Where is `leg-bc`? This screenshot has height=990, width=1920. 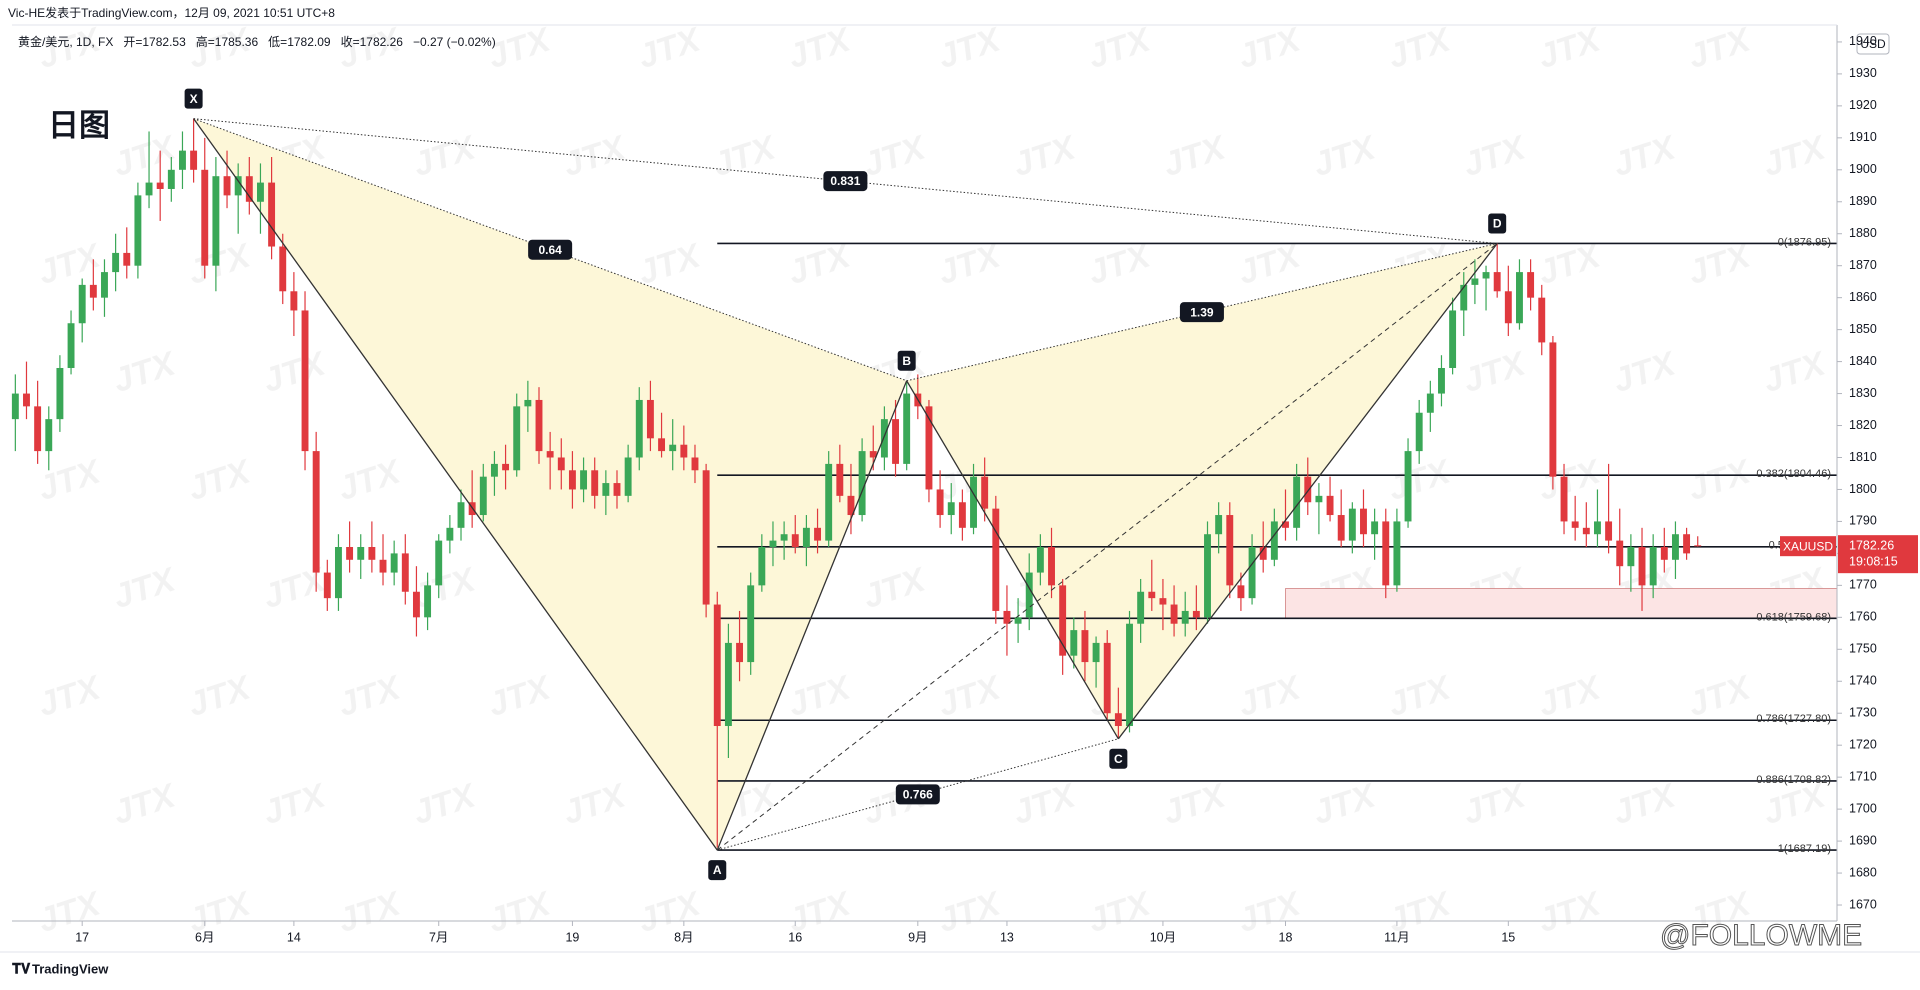 leg-bc is located at coordinates (1012, 560).